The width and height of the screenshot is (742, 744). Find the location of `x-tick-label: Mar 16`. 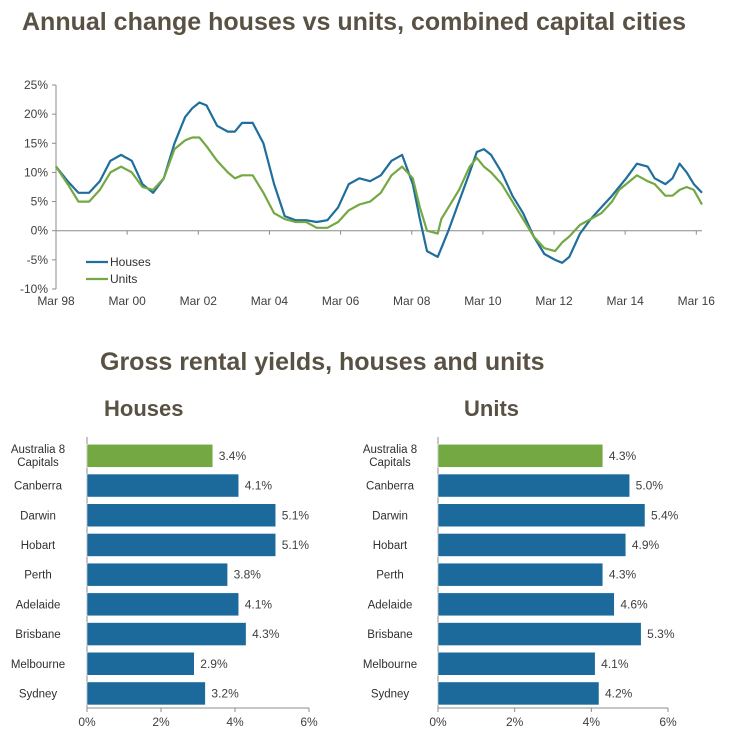

x-tick-label: Mar 16 is located at coordinates (697, 301).